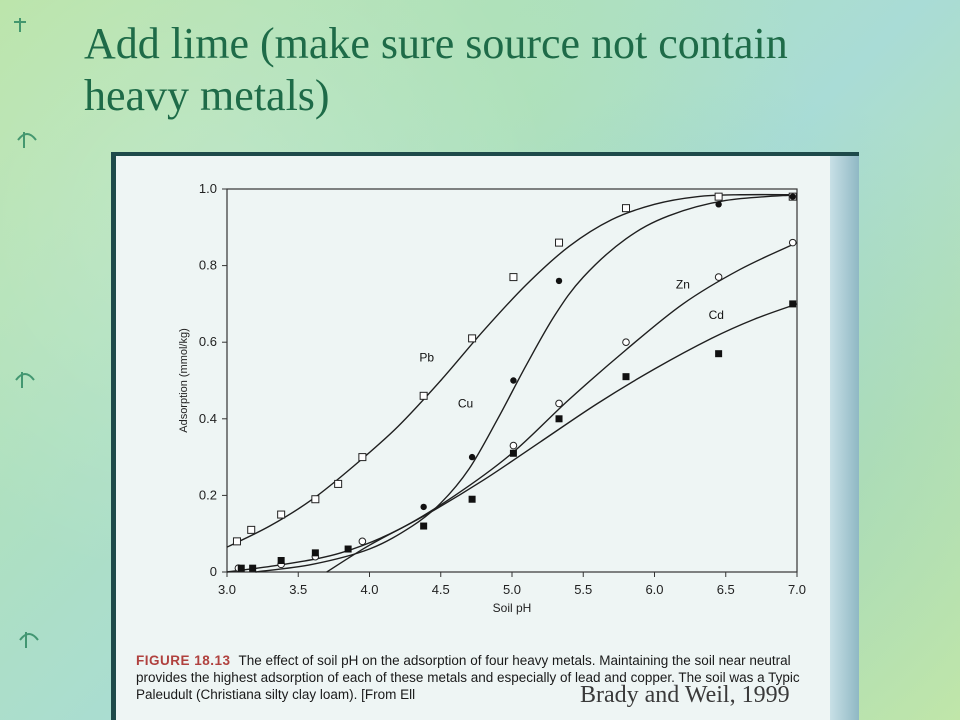 The width and height of the screenshot is (960, 720). Describe the element at coordinates (512, 608) in the screenshot. I see `x-axis-label: Soil pH` at that location.